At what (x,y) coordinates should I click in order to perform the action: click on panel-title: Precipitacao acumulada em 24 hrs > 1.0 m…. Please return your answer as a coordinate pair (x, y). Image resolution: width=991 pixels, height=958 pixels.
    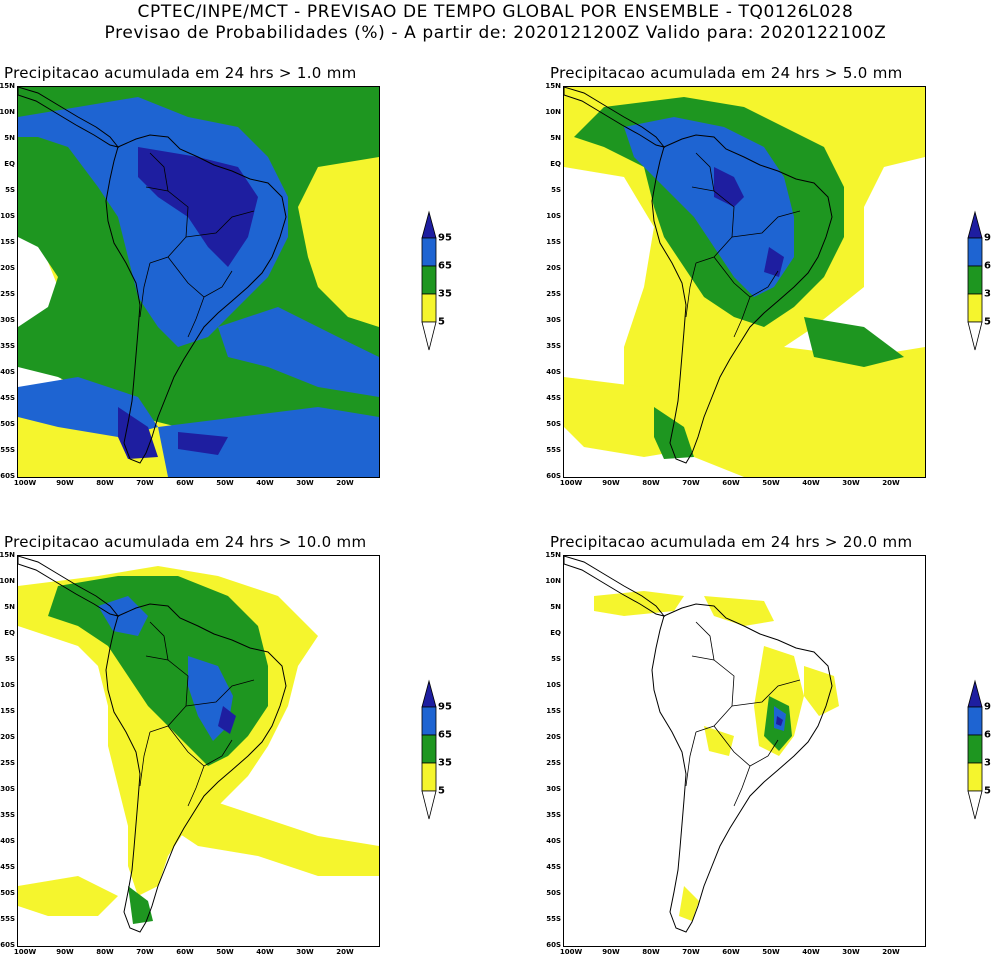
    Looking at the image, I should click on (180, 73).